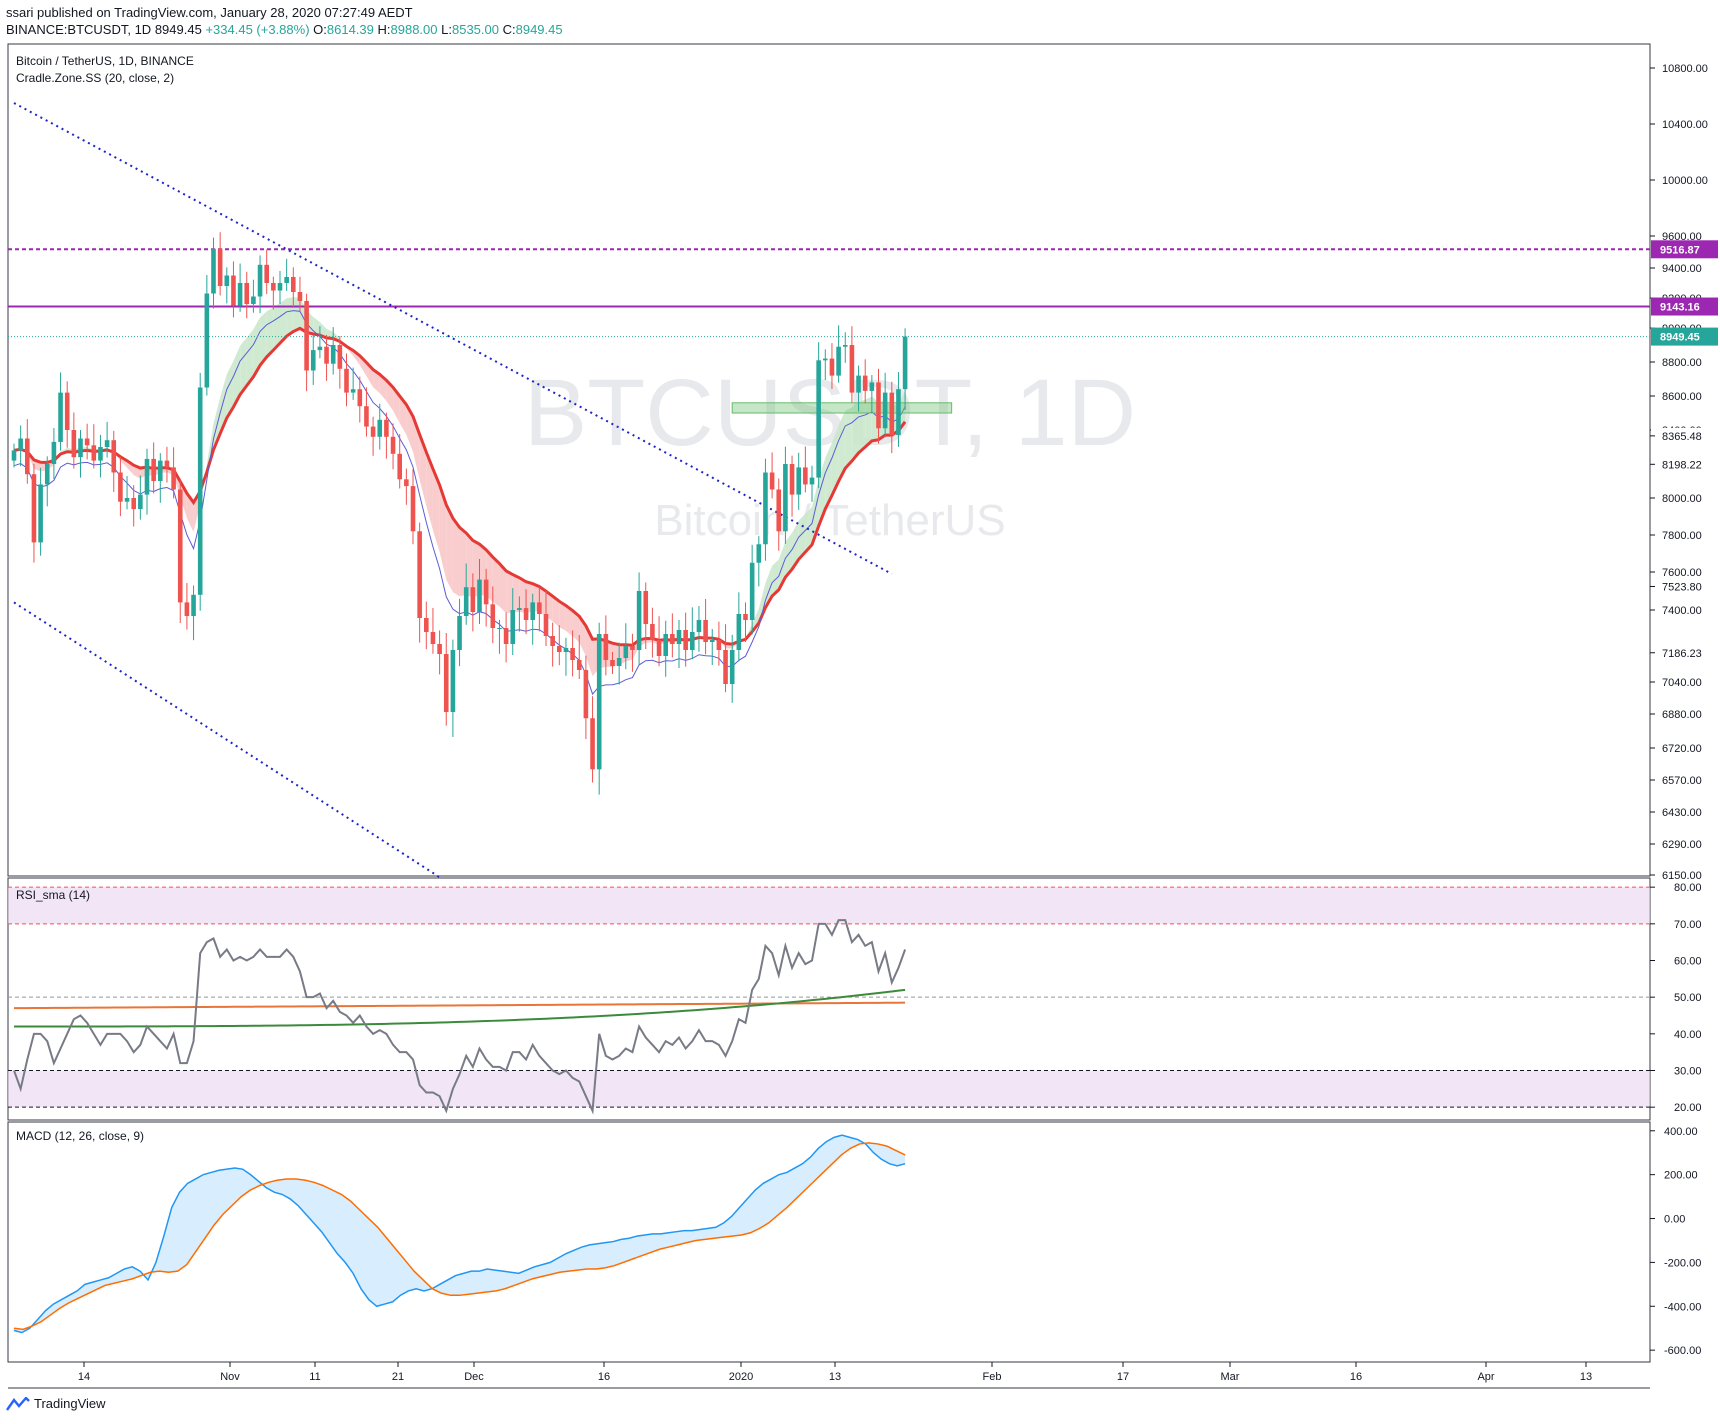 The width and height of the screenshot is (1720, 1424). What do you see at coordinates (1123, 1377) in the screenshot?
I see `time-tick-label: 17` at bounding box center [1123, 1377].